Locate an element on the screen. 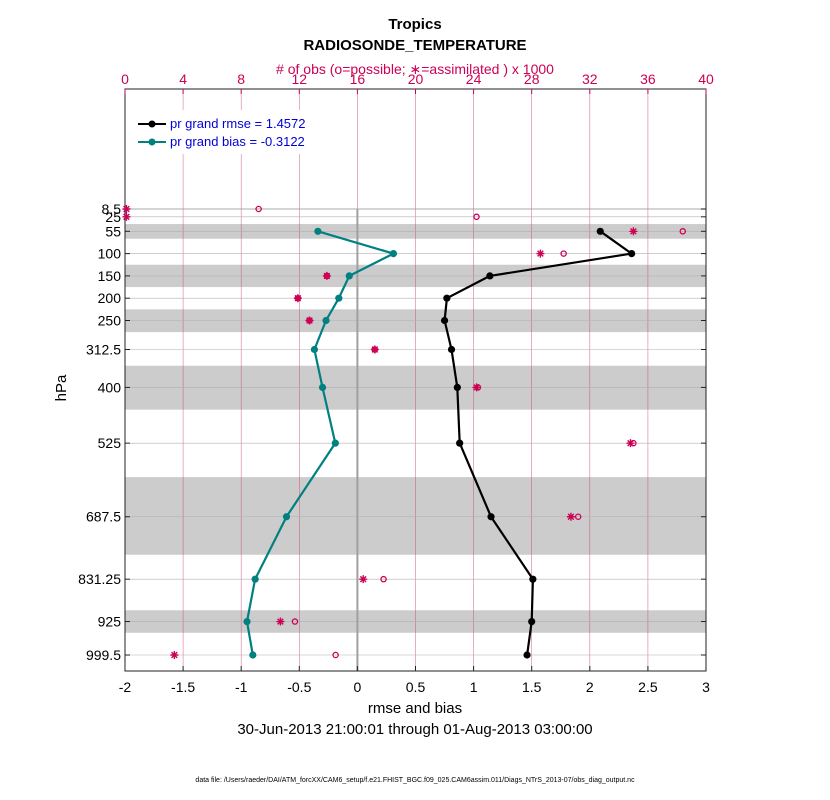 The height and width of the screenshot is (800, 830). y-tick-label-0: 8.5 is located at coordinates (112, 209).